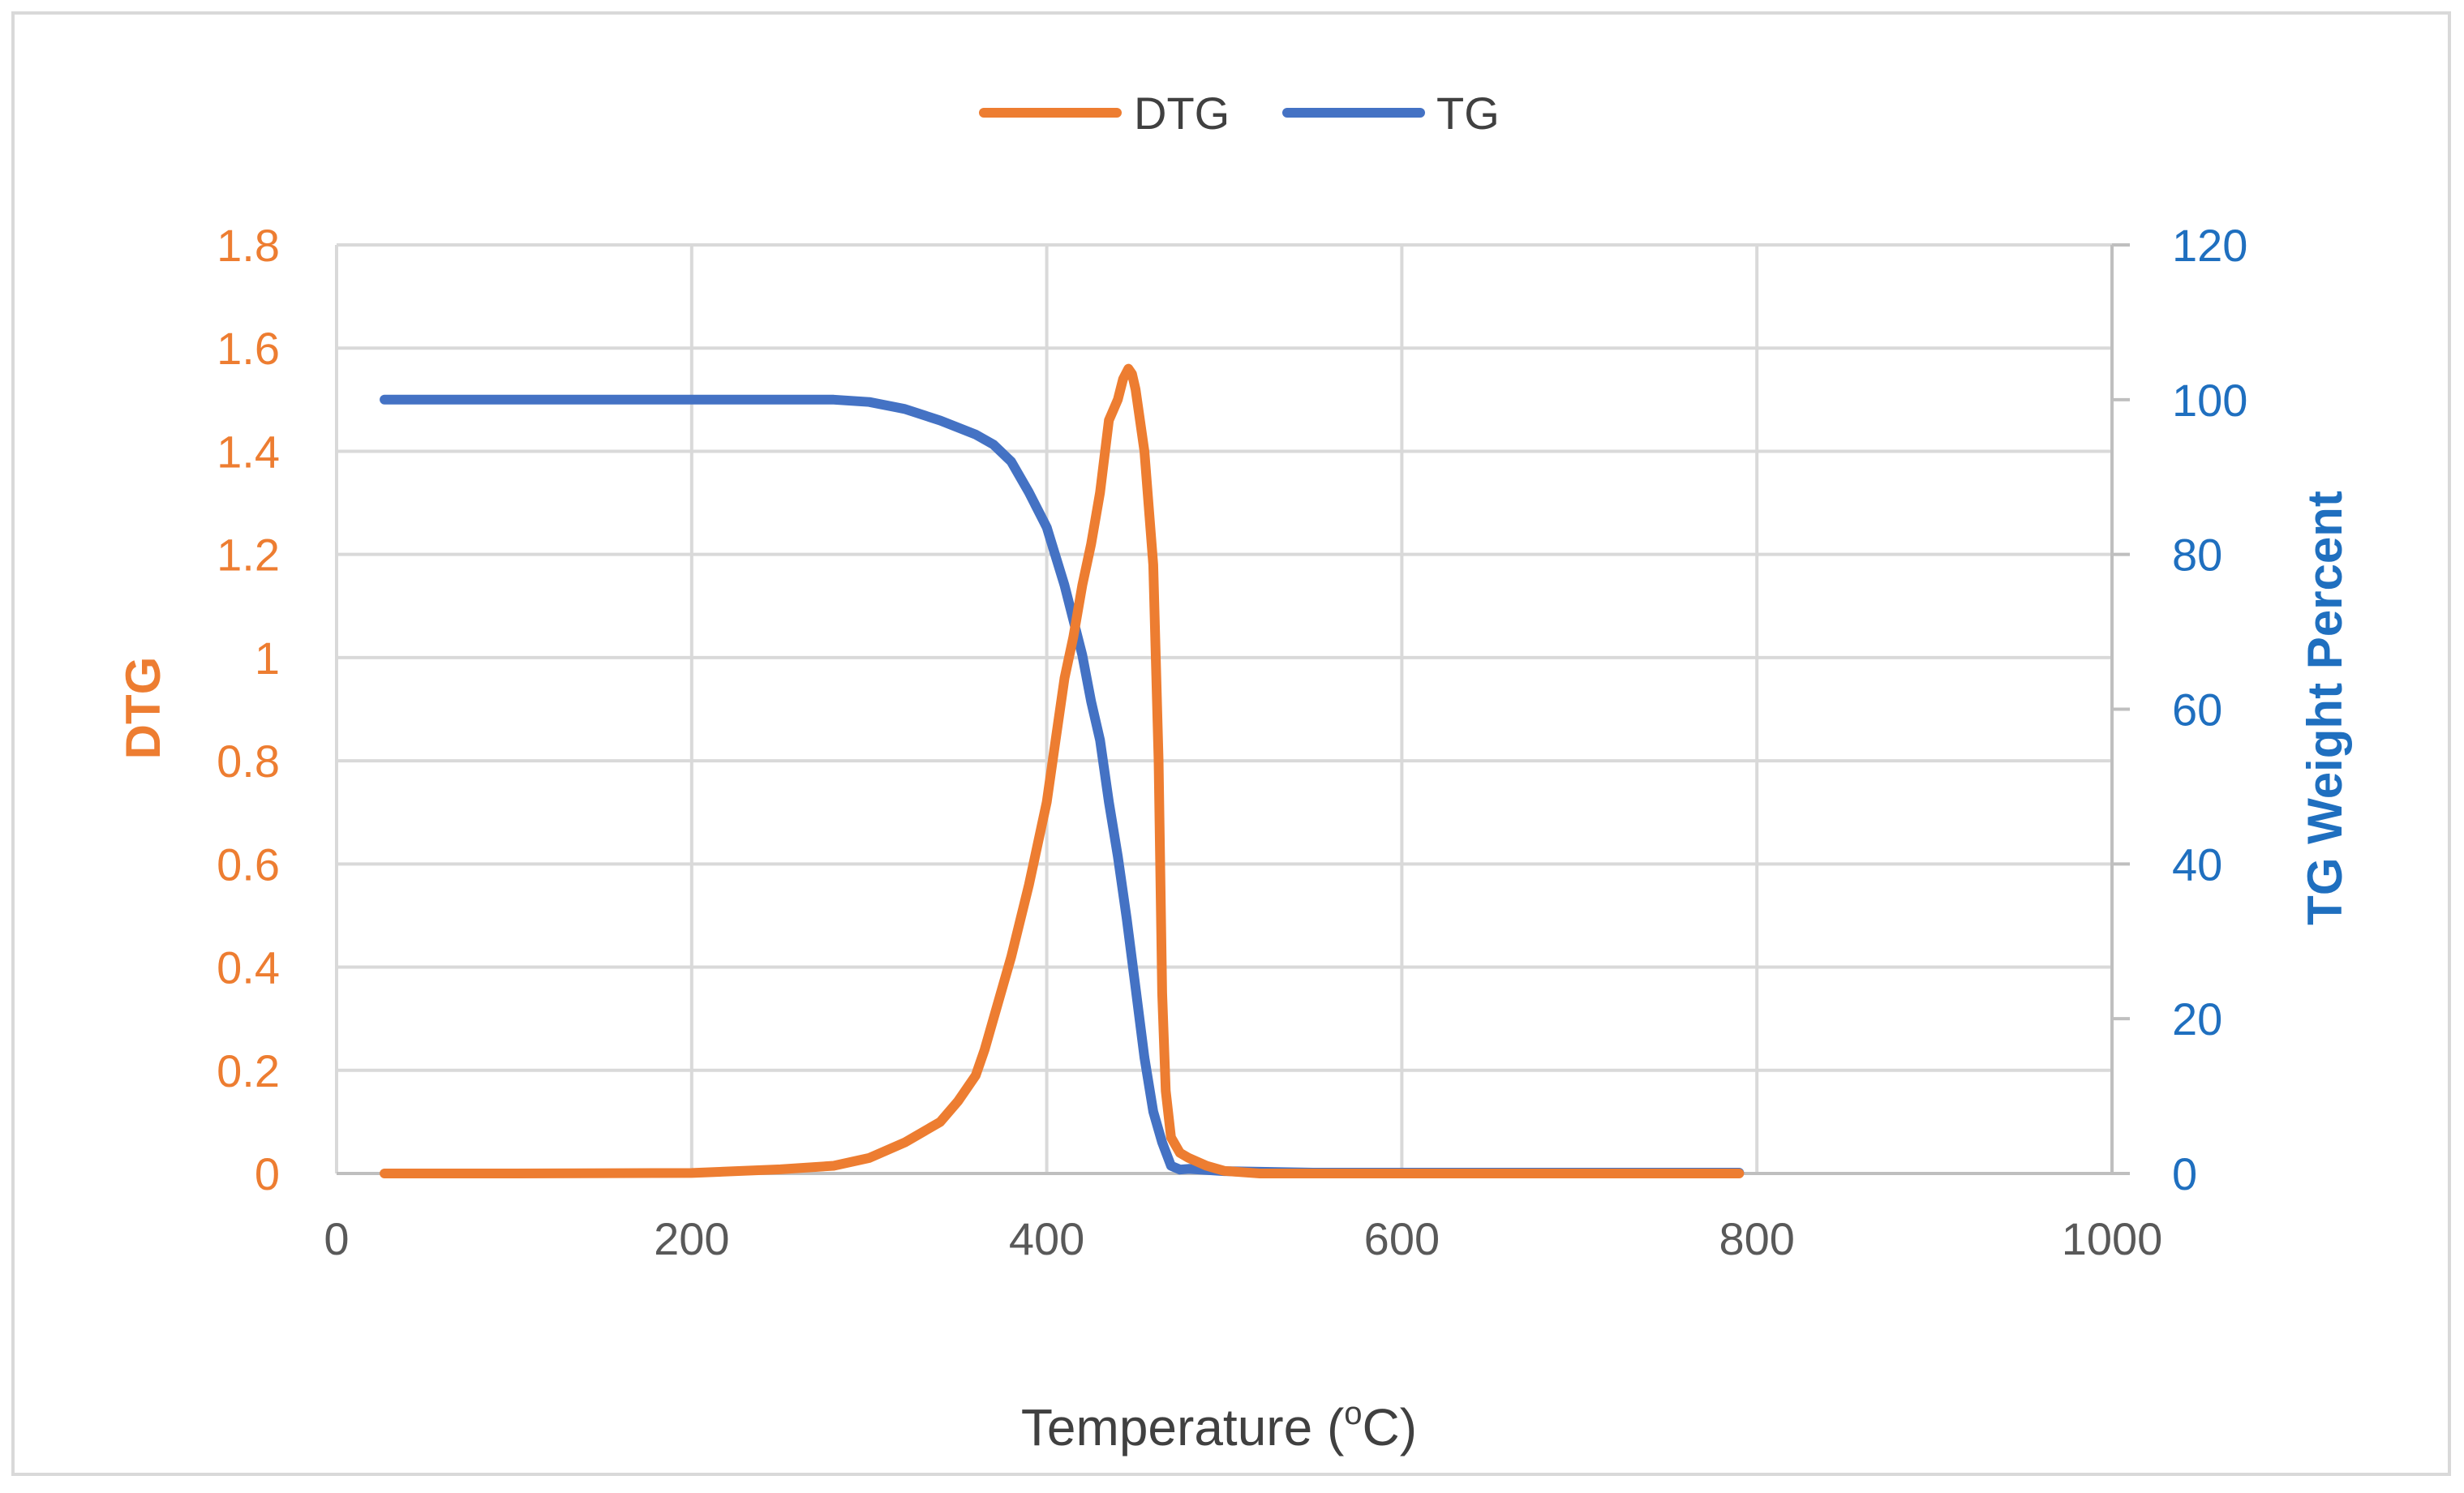 The width and height of the screenshot is (2464, 1493). What do you see at coordinates (2112, 1238) in the screenshot?
I see `x-tick-label: 1000` at bounding box center [2112, 1238].